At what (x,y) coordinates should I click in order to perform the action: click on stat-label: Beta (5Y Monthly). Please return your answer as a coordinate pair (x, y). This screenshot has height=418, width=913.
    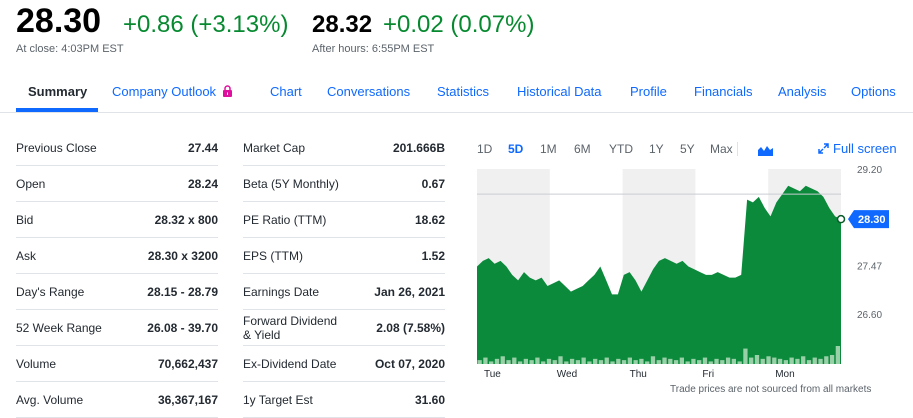
    Looking at the image, I should click on (293, 183).